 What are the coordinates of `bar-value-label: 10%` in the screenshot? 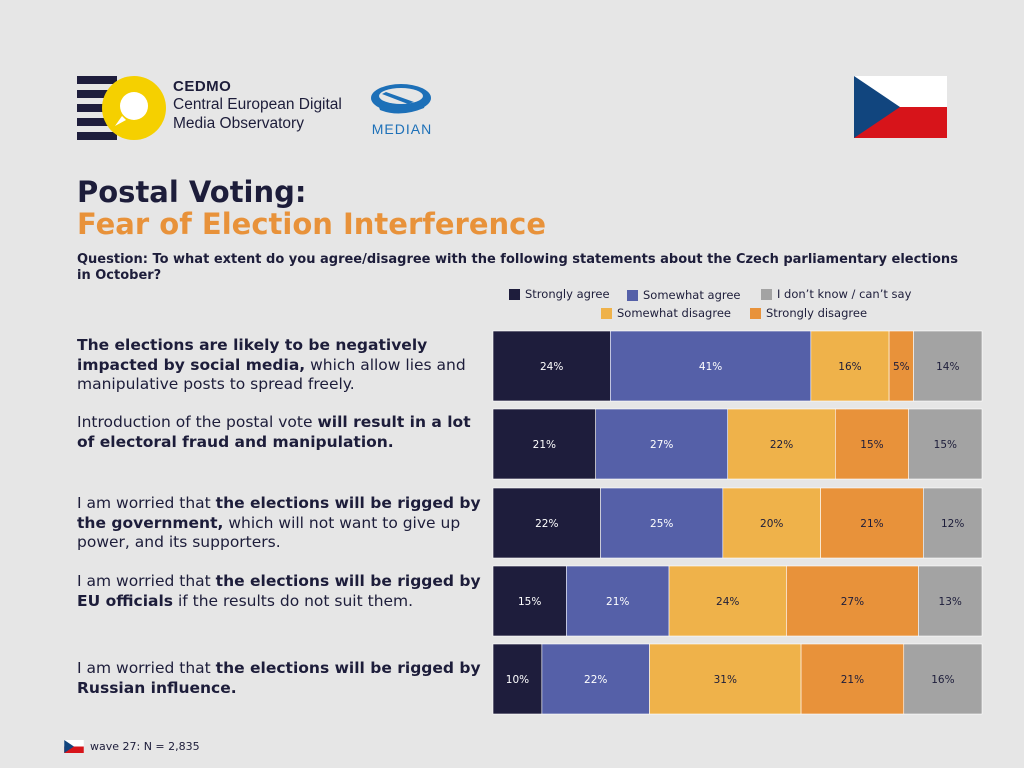 It's located at (517, 680).